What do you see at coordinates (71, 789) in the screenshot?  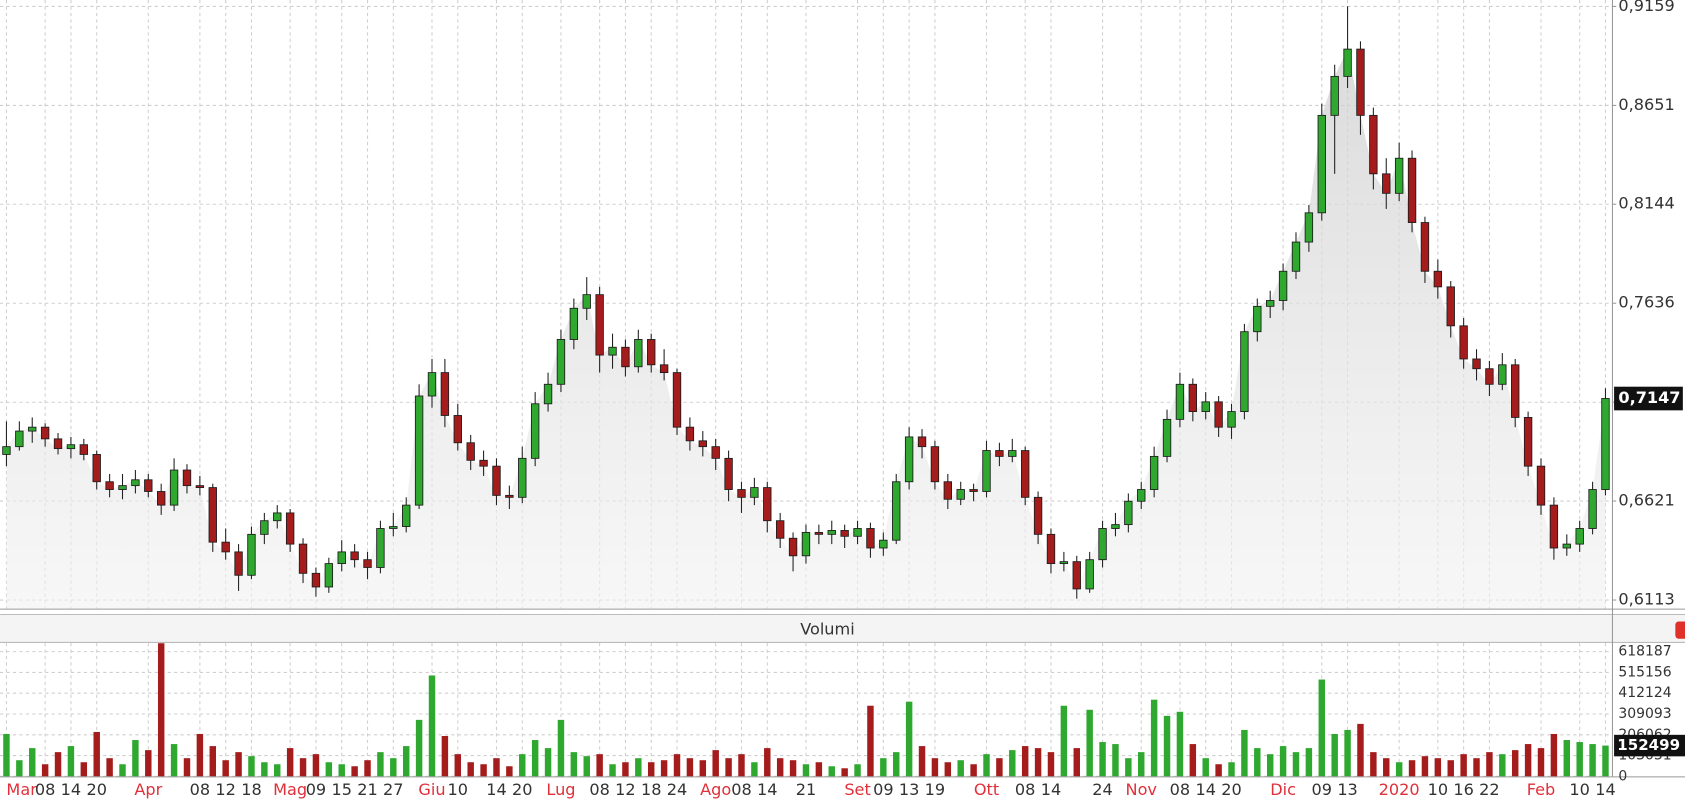 I see `x-tick-label: 14` at bounding box center [71, 789].